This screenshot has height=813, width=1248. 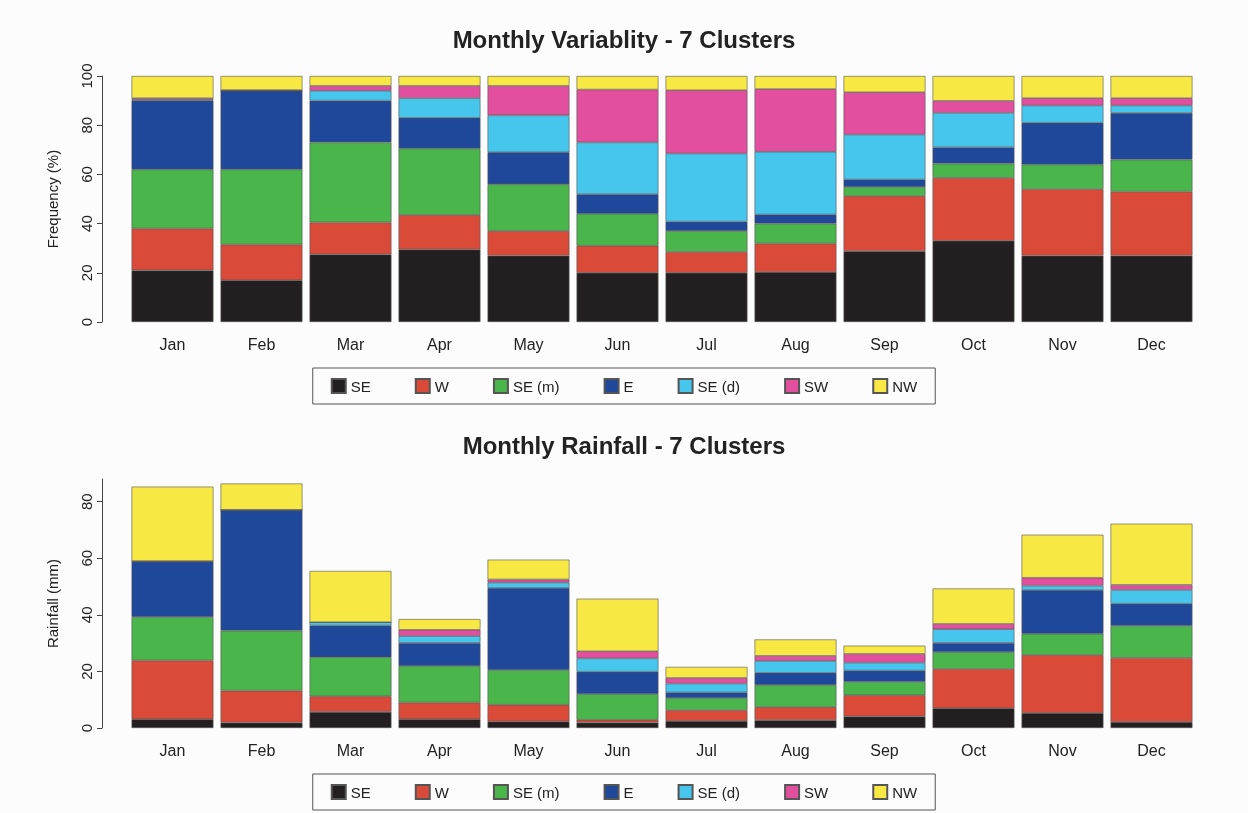 What do you see at coordinates (52, 199) in the screenshot?
I see `y-axis-title: Frequency (%)` at bounding box center [52, 199].